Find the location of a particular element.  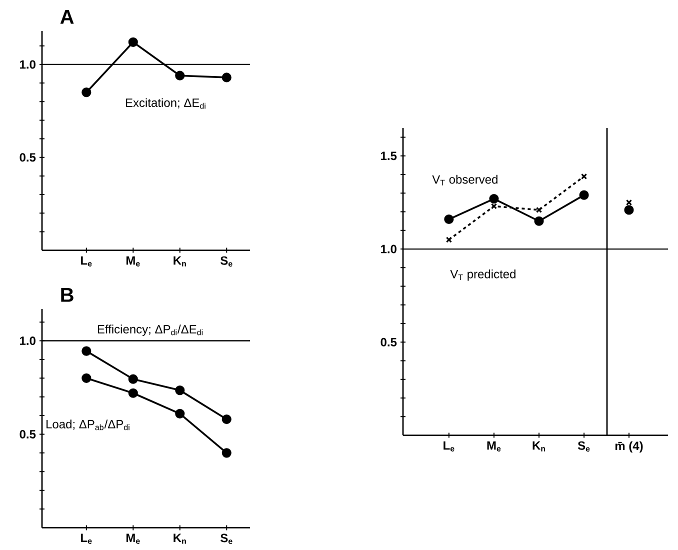

chart-title: A is located at coordinates (67, 17).